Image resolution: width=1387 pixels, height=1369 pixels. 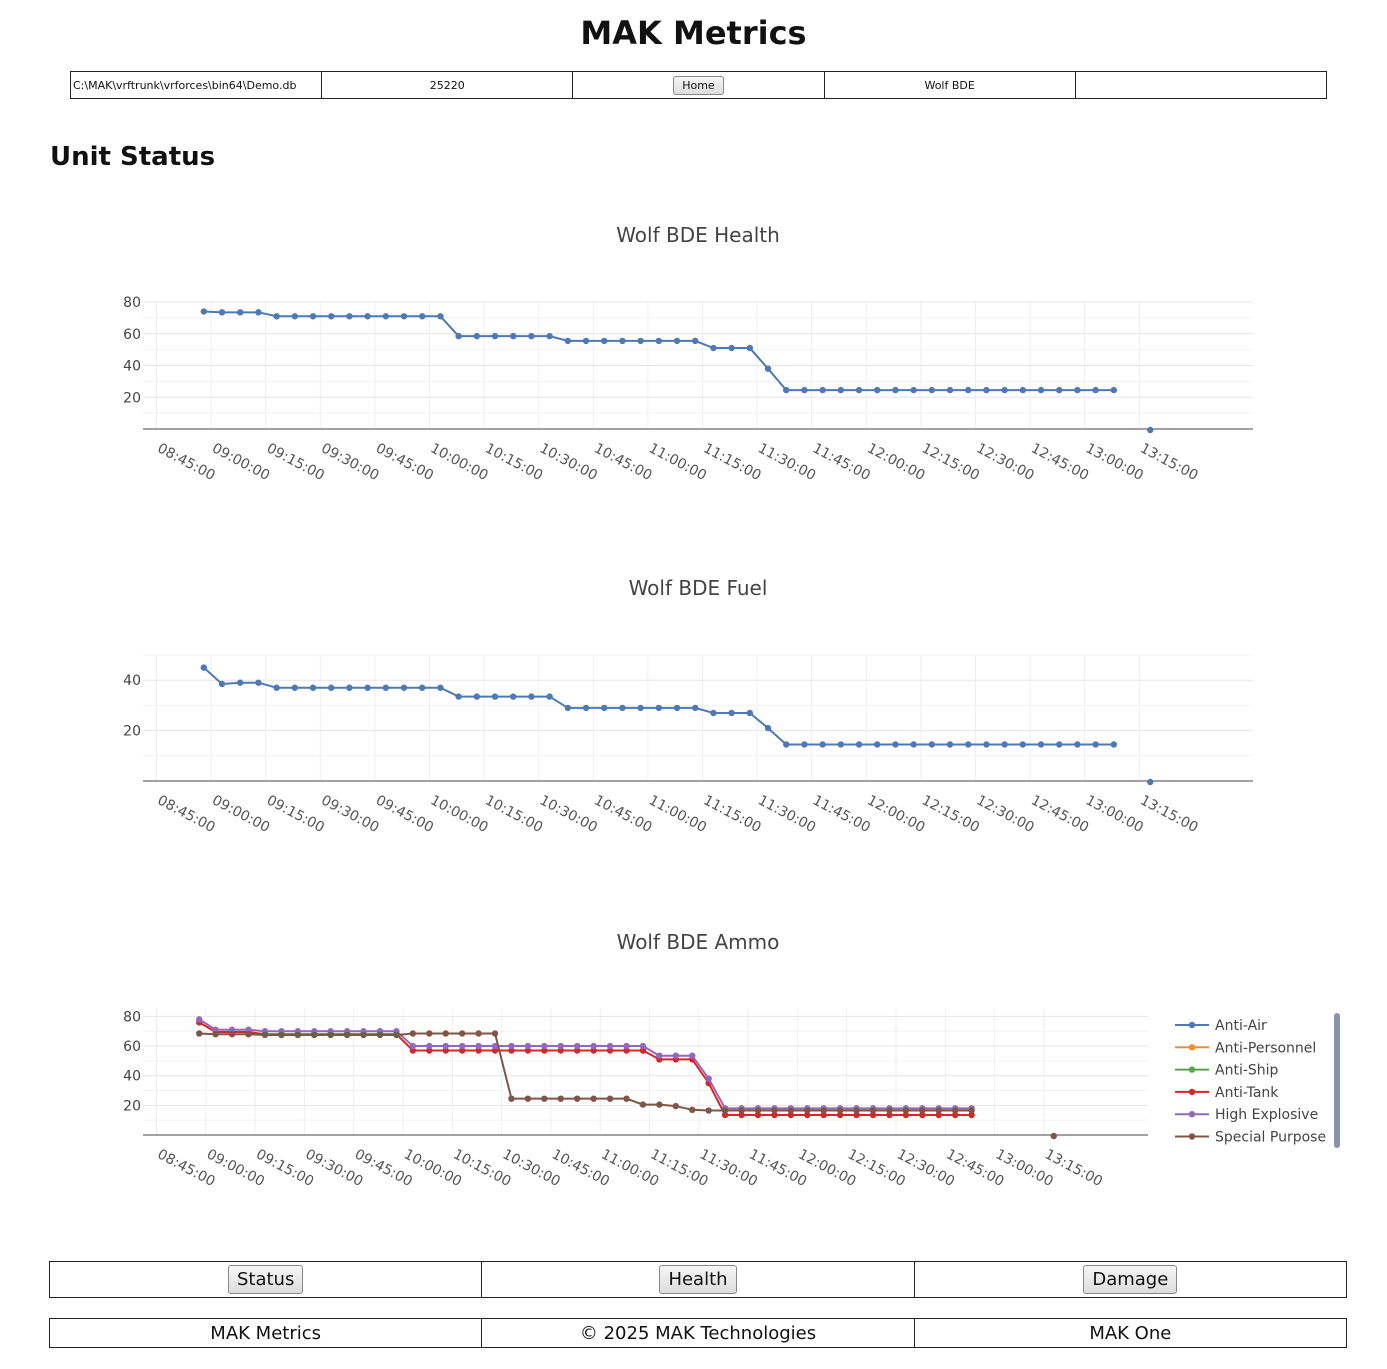 I want to click on legend-item: Anti-Tank, so click(x=1247, y=1093).